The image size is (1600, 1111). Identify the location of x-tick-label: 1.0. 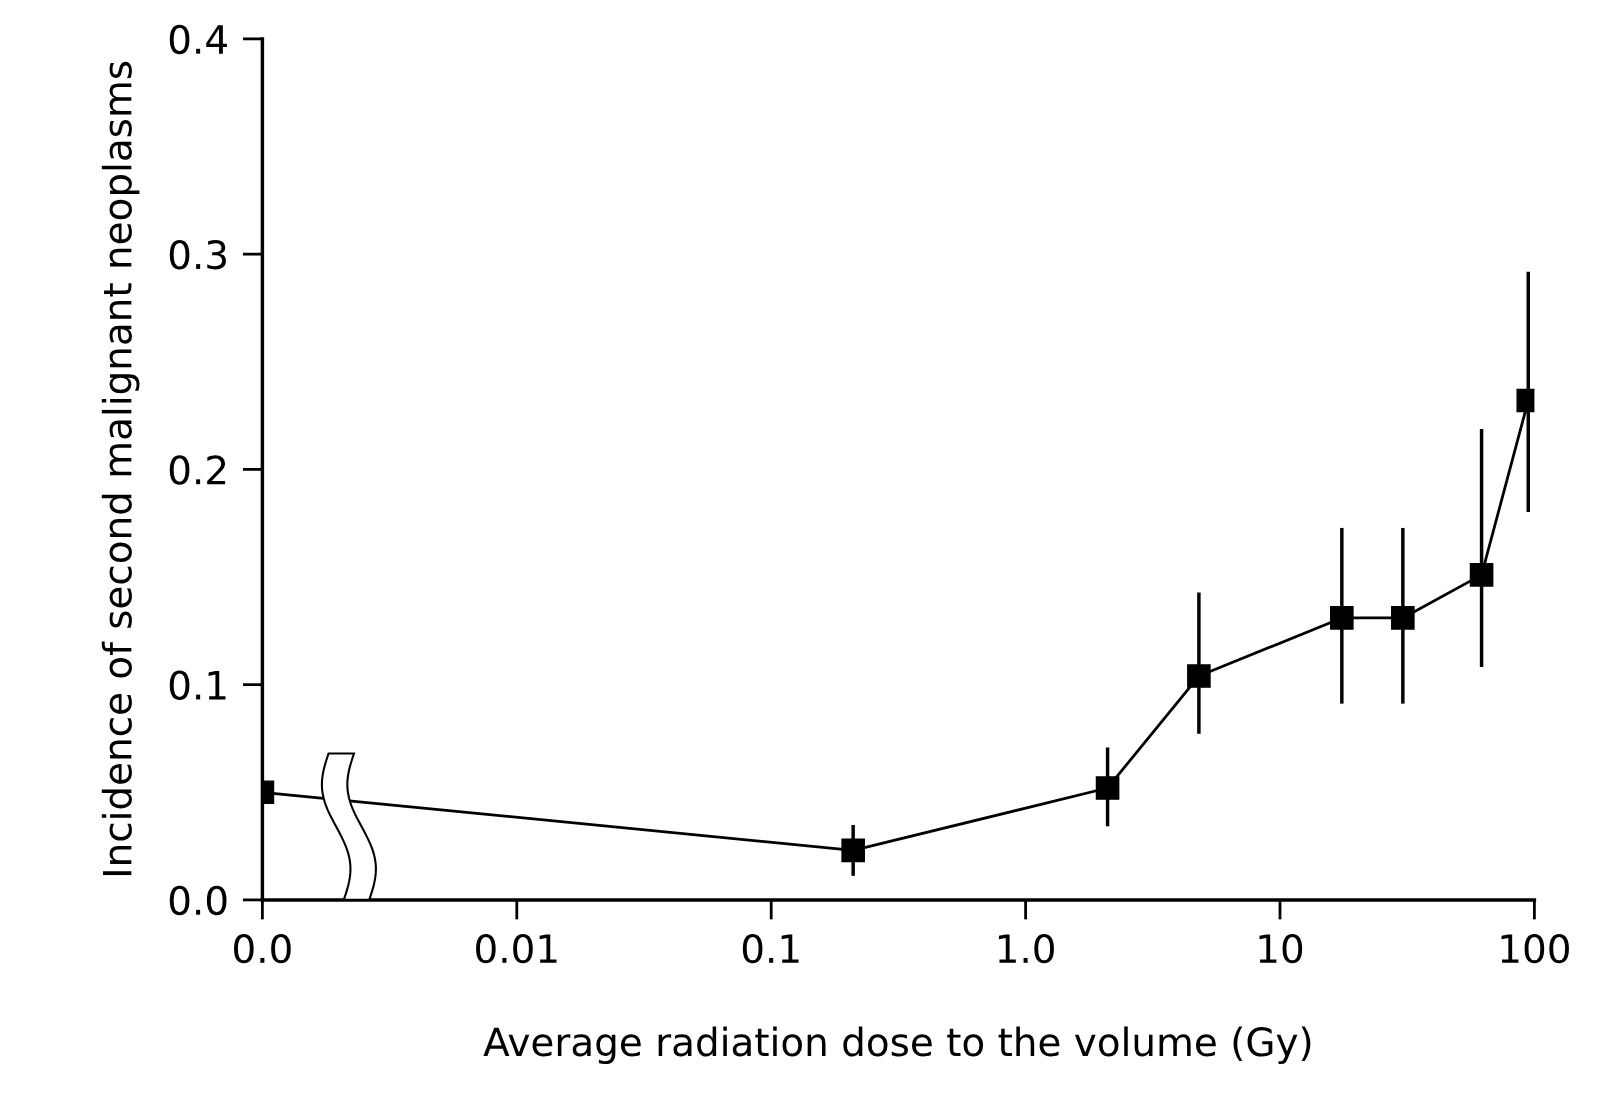
(1026, 948).